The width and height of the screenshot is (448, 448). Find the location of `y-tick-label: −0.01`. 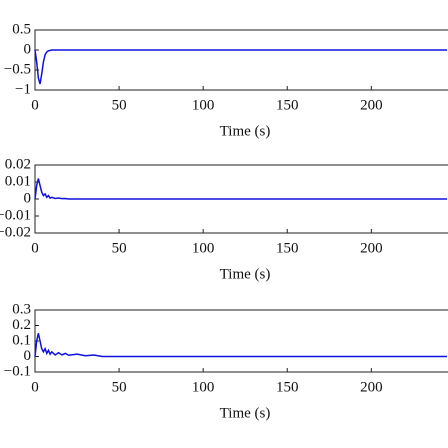

y-tick-label: −0.01 is located at coordinates (15, 215).